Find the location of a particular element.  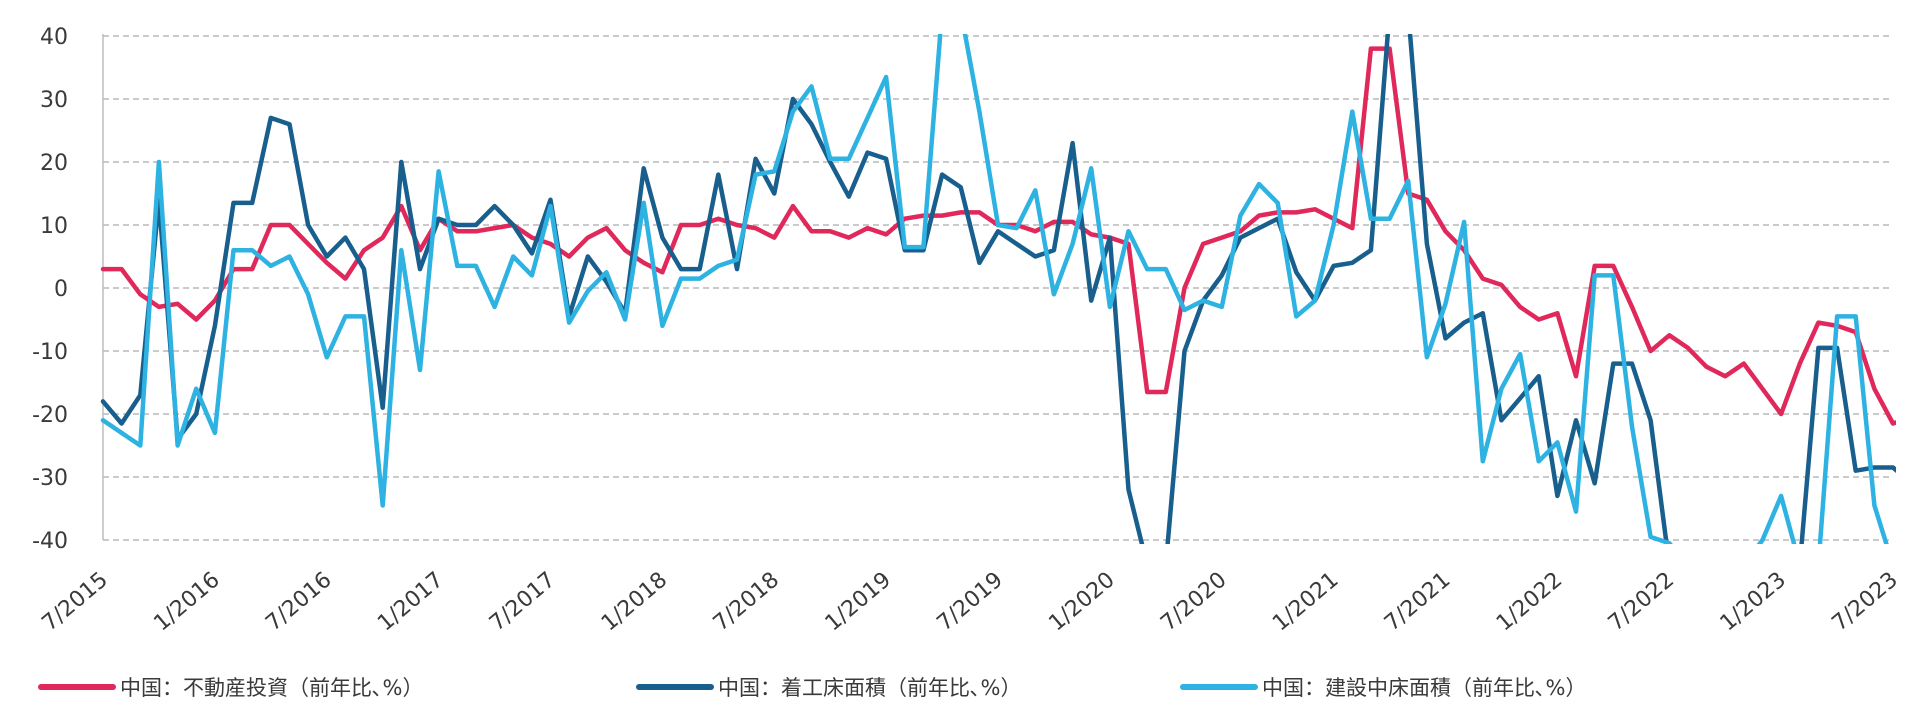

y-tick-label: -40 is located at coordinates (50, 541).